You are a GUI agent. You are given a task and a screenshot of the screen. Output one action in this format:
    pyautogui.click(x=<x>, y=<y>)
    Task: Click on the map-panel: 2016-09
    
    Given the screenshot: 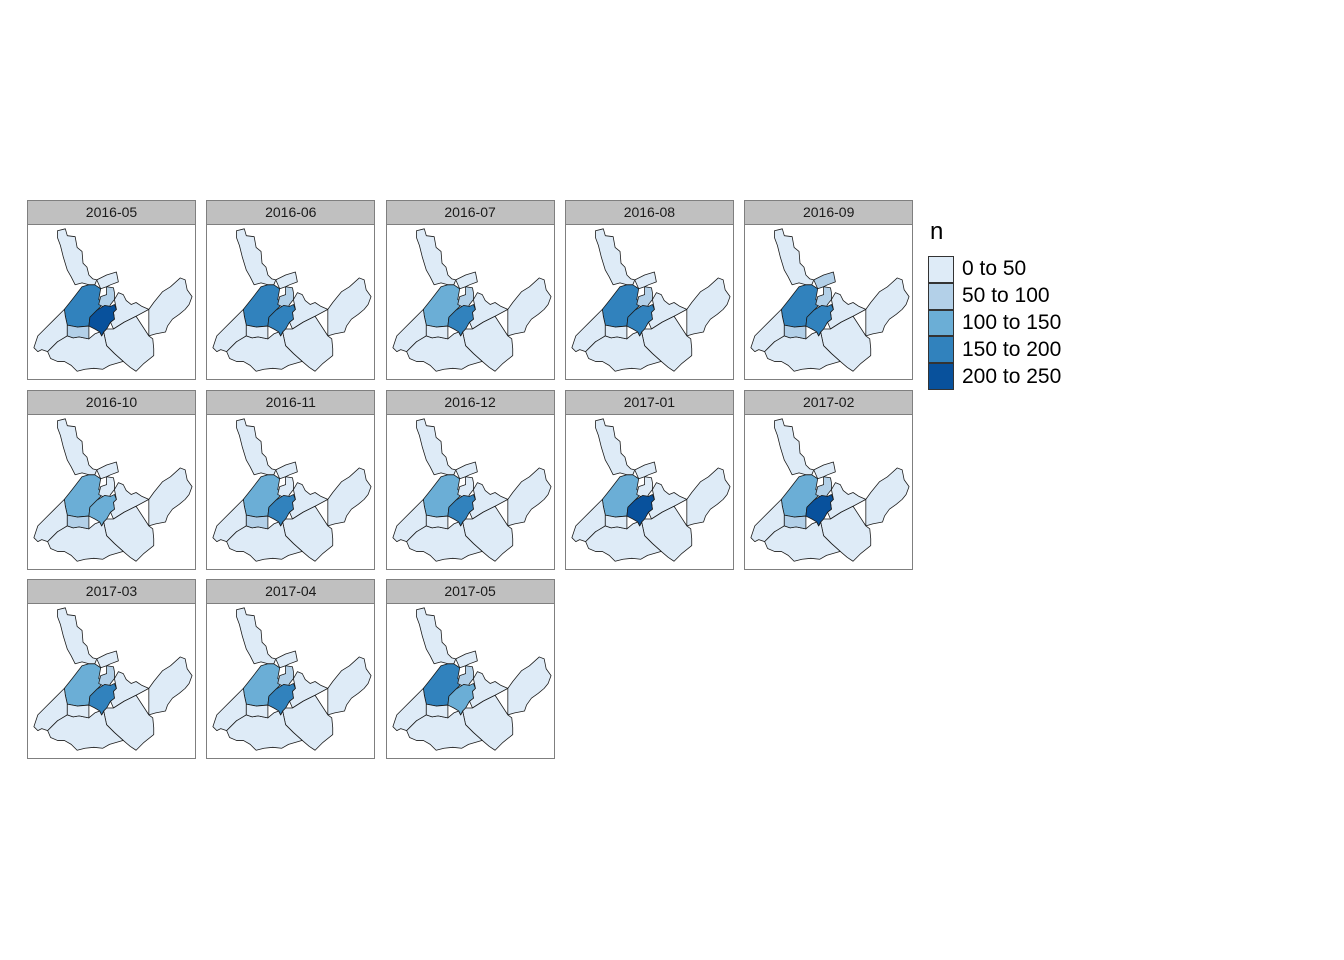 What is the action you would take?
    pyautogui.click(x=829, y=290)
    